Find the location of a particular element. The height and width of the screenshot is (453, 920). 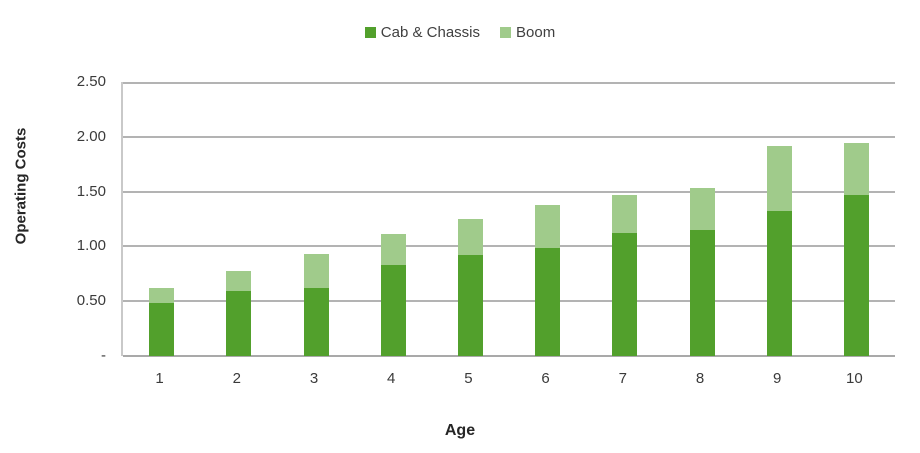

legend-label-cab-chassis: Cab & Chassis is located at coordinates (430, 32).